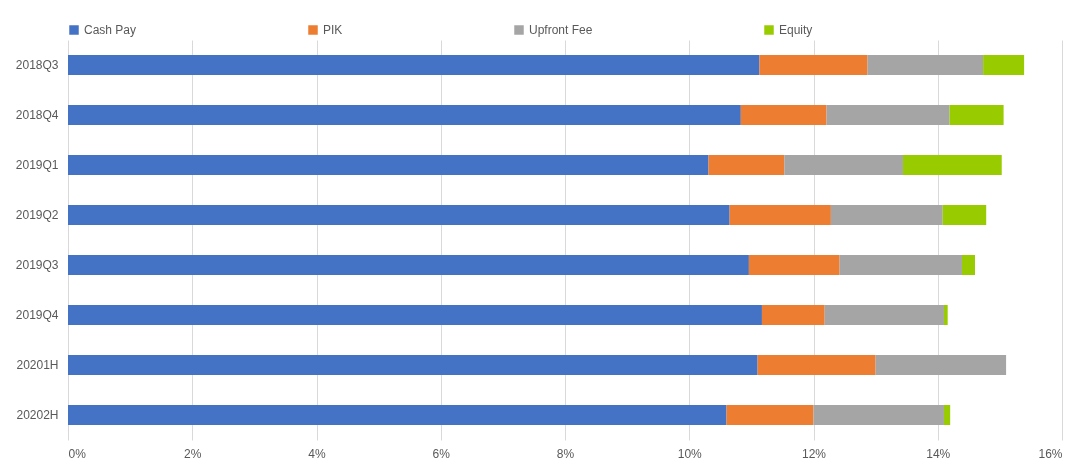 Image resolution: width=1076 pixels, height=470 pixels. I want to click on x-tick-label: 10%, so click(690, 453).